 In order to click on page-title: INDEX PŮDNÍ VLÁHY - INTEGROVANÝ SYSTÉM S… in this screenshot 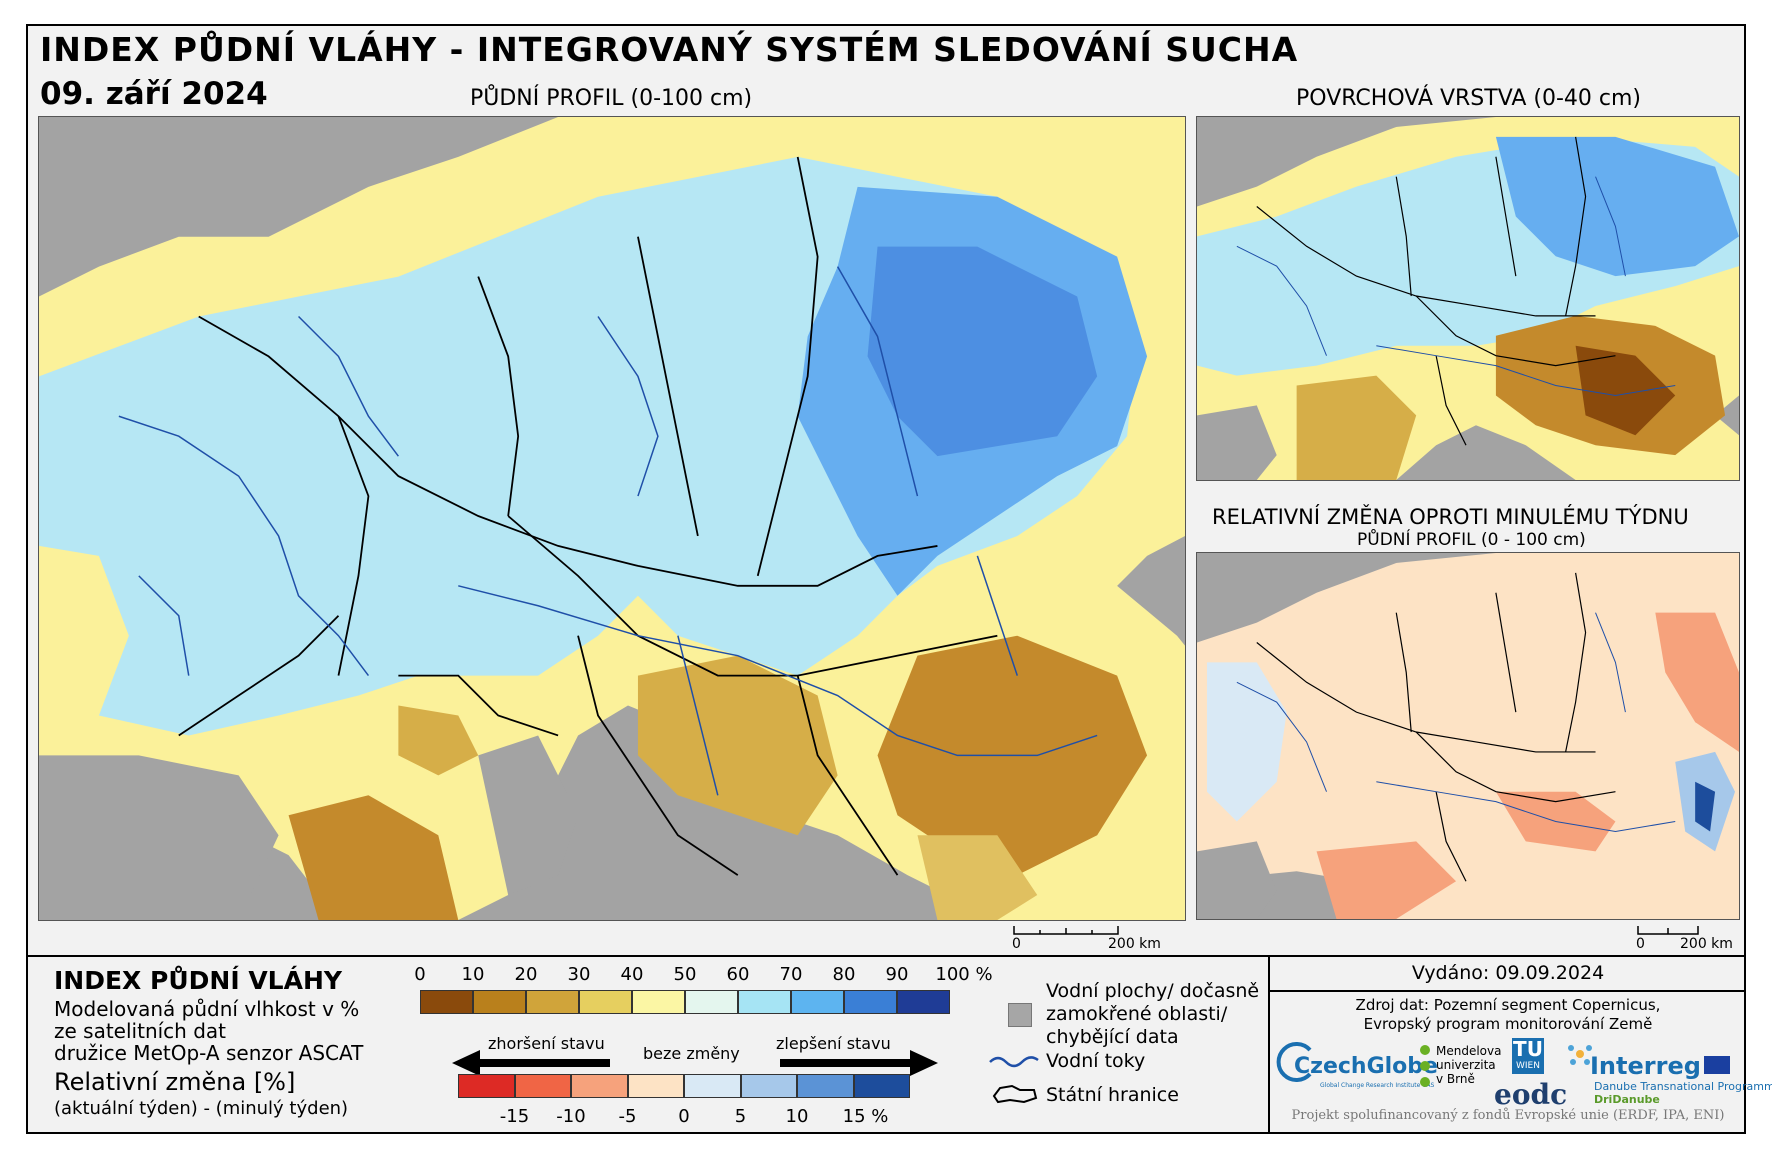, I will do `click(669, 49)`.